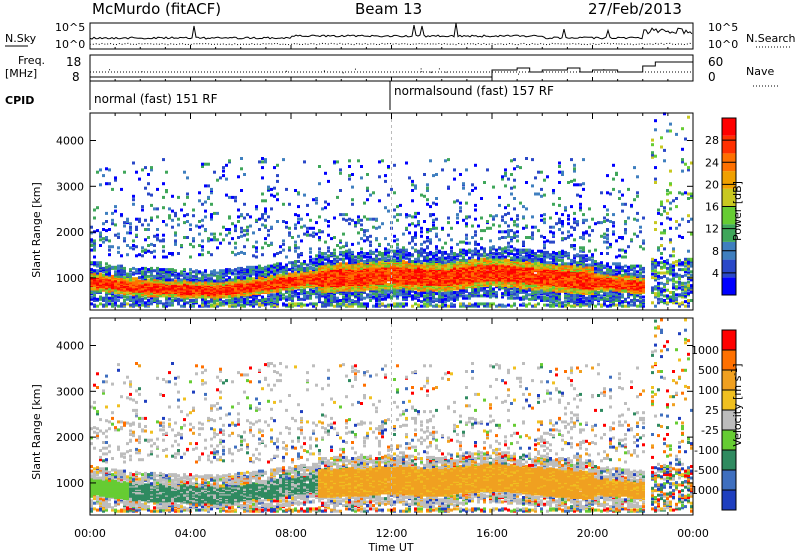 This screenshot has height=554, width=800. I want to click on nave-tick-high: 60, so click(715, 62).